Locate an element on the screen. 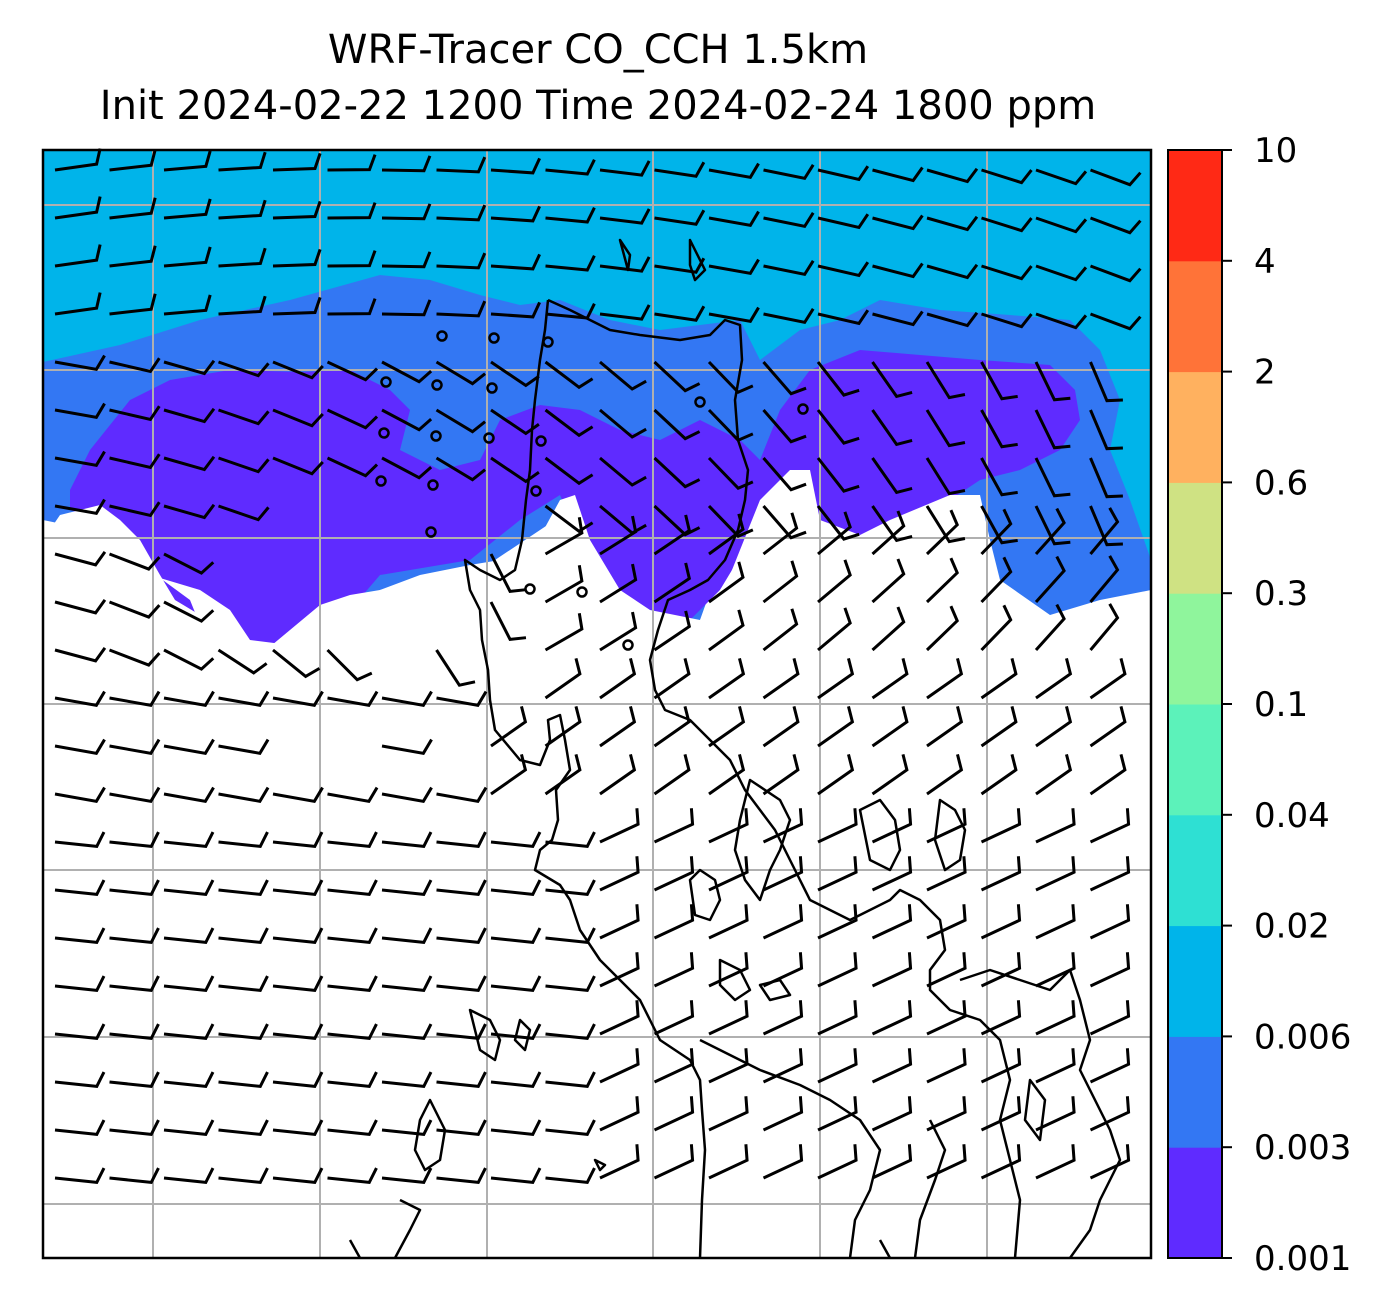 This screenshot has width=1400, height=1313. plume-notch-west is located at coordinates (225, 624).